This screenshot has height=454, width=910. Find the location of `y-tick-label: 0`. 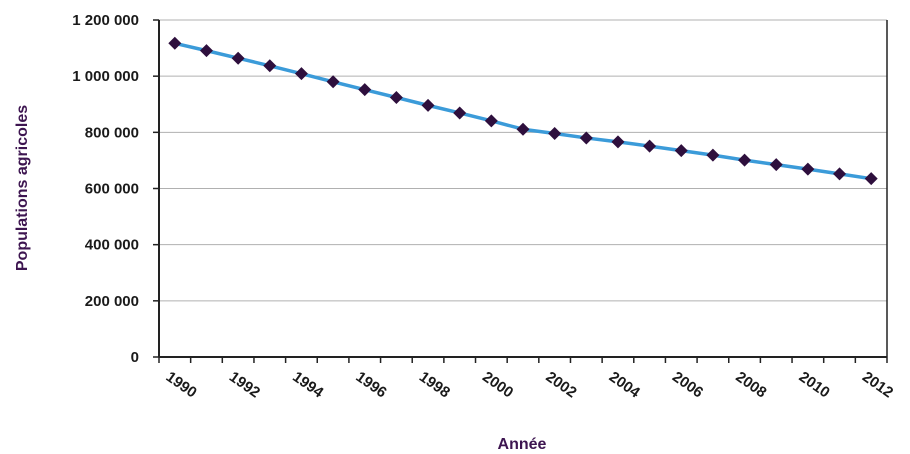

y-tick-label: 0 is located at coordinates (135, 357).